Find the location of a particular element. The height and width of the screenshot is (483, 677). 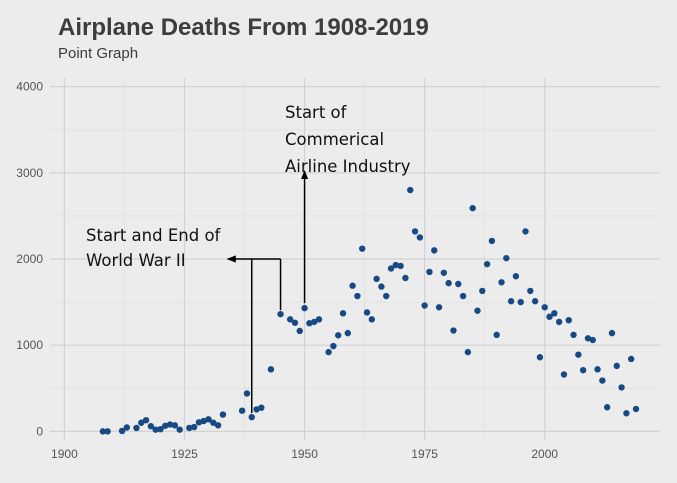

x-tick-label: 1900 is located at coordinates (64, 454).